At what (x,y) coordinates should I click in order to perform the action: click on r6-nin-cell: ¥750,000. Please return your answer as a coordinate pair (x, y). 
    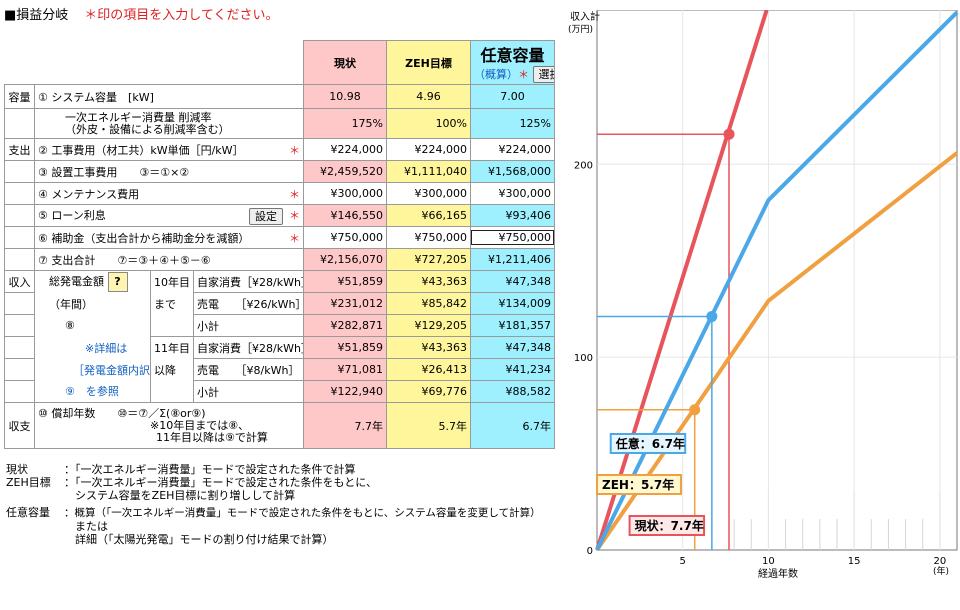
    Looking at the image, I should click on (513, 237).